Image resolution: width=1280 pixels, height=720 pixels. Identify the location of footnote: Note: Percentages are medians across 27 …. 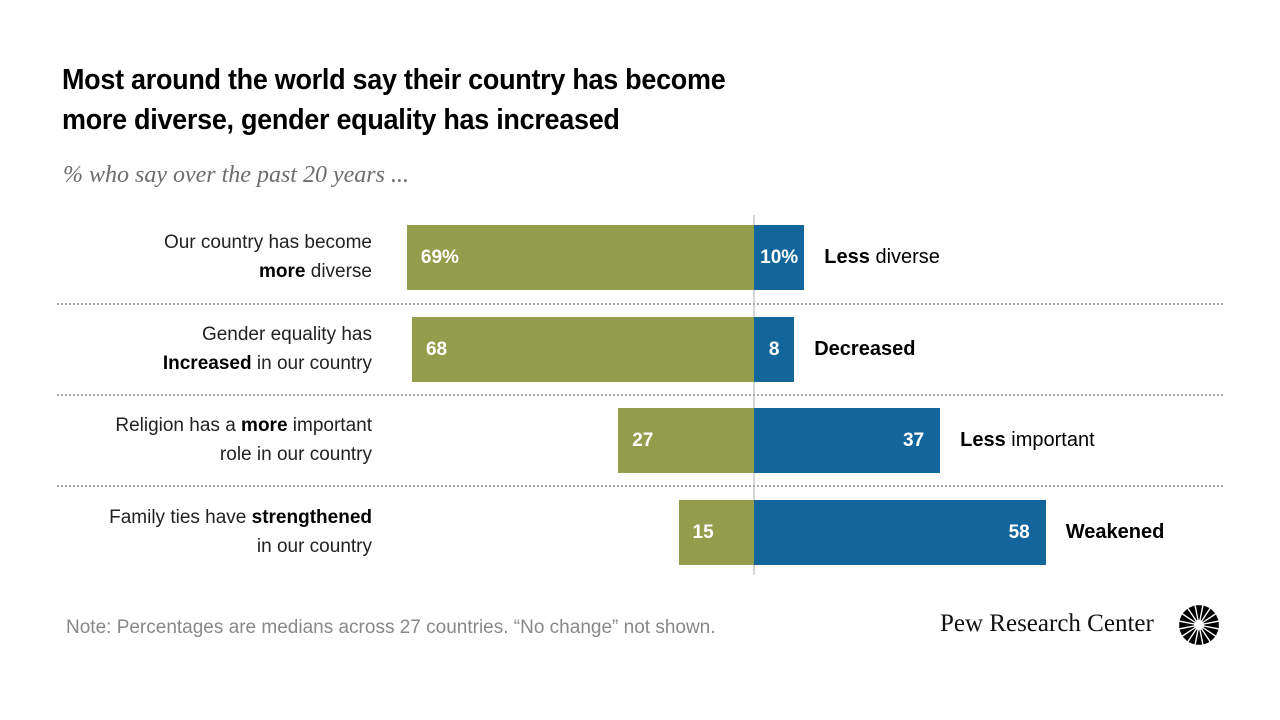
(391, 627).